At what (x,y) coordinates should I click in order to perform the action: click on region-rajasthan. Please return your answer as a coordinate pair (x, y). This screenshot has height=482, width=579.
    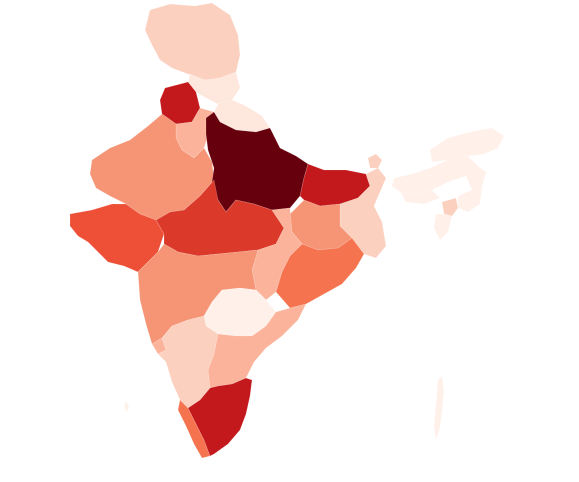
    Looking at the image, I should click on (152, 167).